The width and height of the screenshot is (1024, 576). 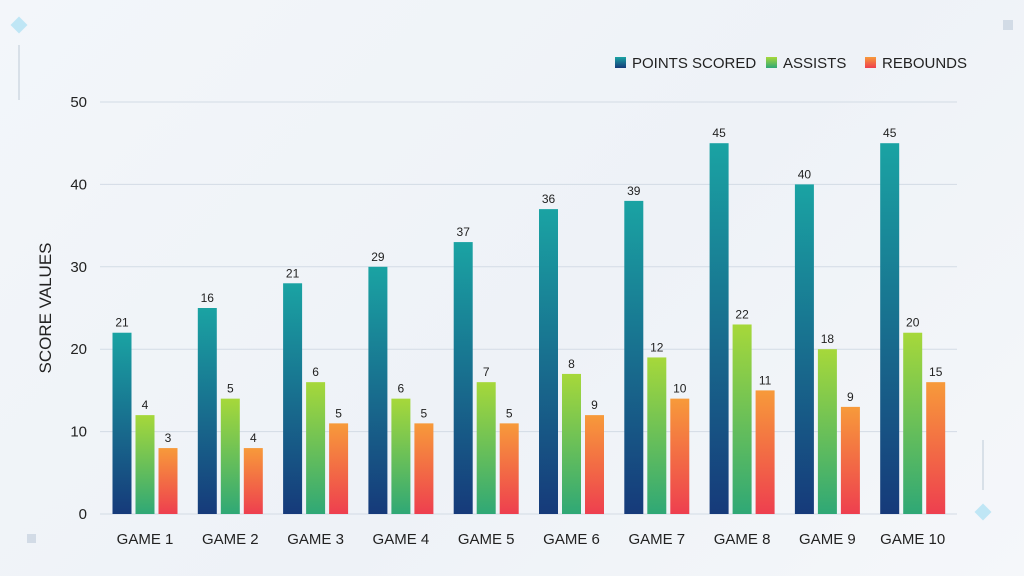 I want to click on data-label: 39, so click(x=634, y=191).